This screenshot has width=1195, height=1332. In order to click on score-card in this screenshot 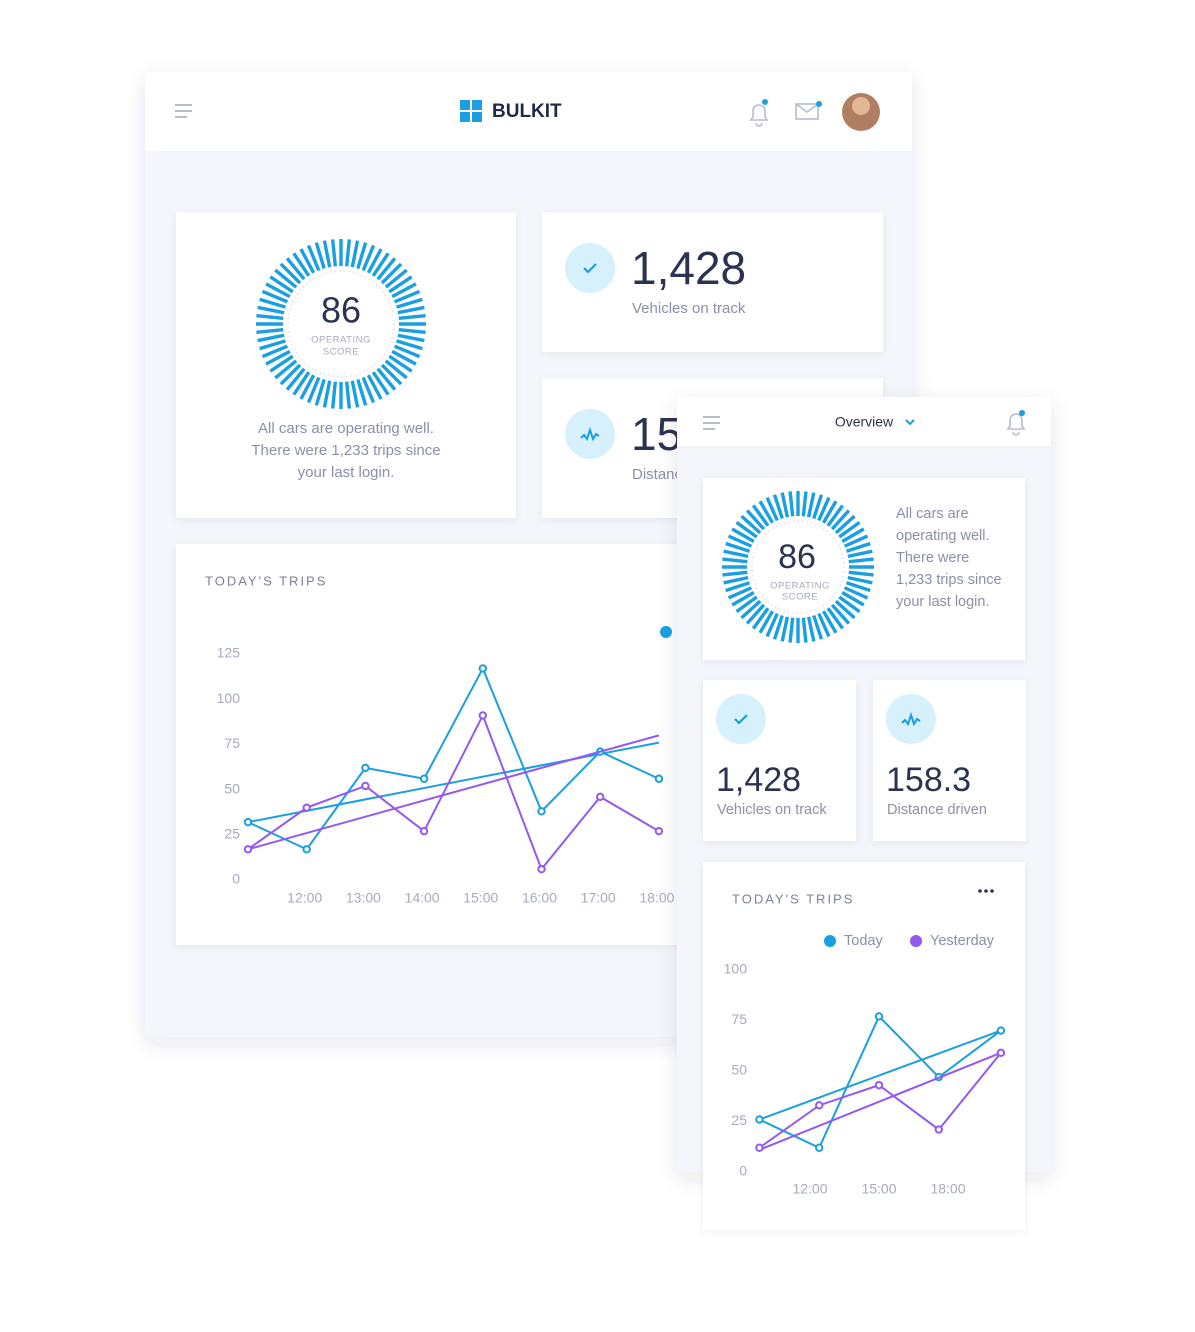, I will do `click(864, 569)`.